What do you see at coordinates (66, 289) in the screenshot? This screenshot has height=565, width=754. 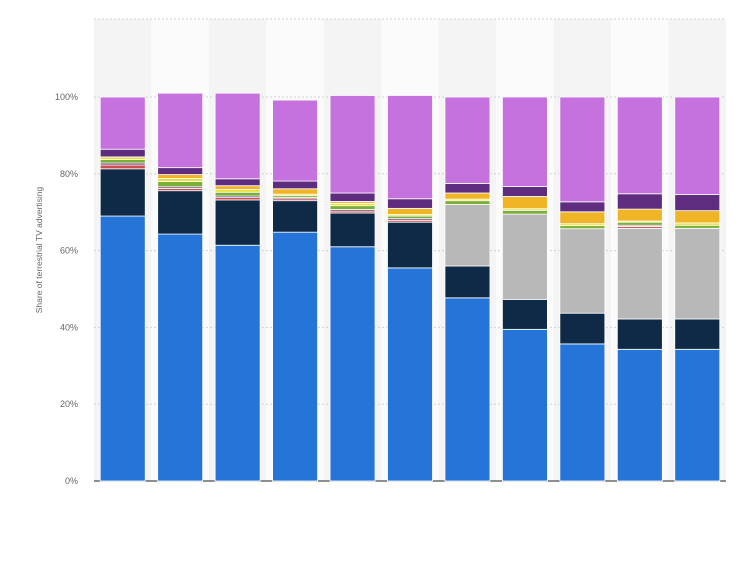 I see `y-tick-labels: 0% 20% 40% 60% 80% 100%` at bounding box center [66, 289].